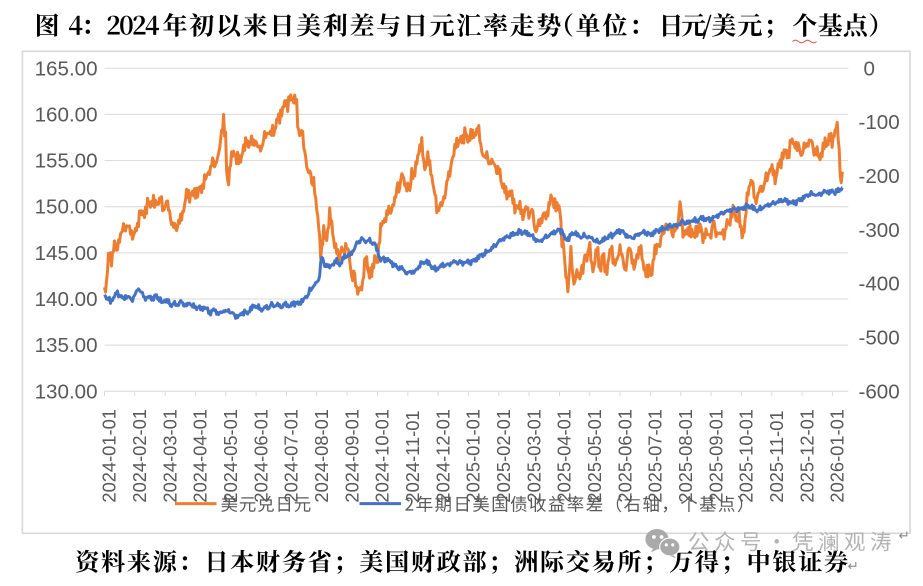 The image size is (923, 586). What do you see at coordinates (879, 122) in the screenshot?
I see `svg-text: -100` at bounding box center [879, 122].